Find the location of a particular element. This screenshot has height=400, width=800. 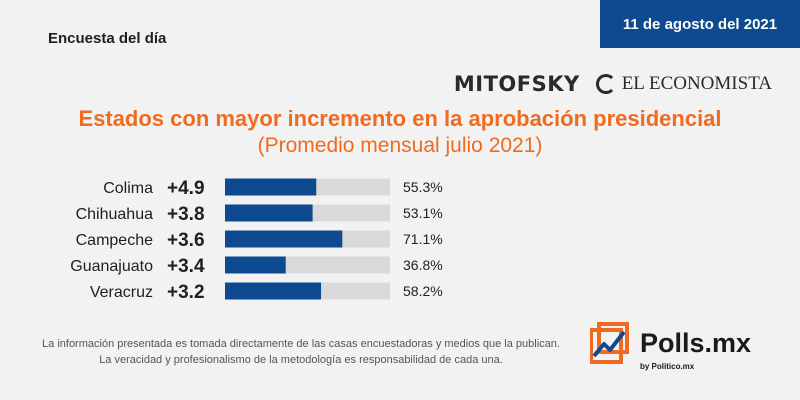

category-label: Veracruz is located at coordinates (121, 292).